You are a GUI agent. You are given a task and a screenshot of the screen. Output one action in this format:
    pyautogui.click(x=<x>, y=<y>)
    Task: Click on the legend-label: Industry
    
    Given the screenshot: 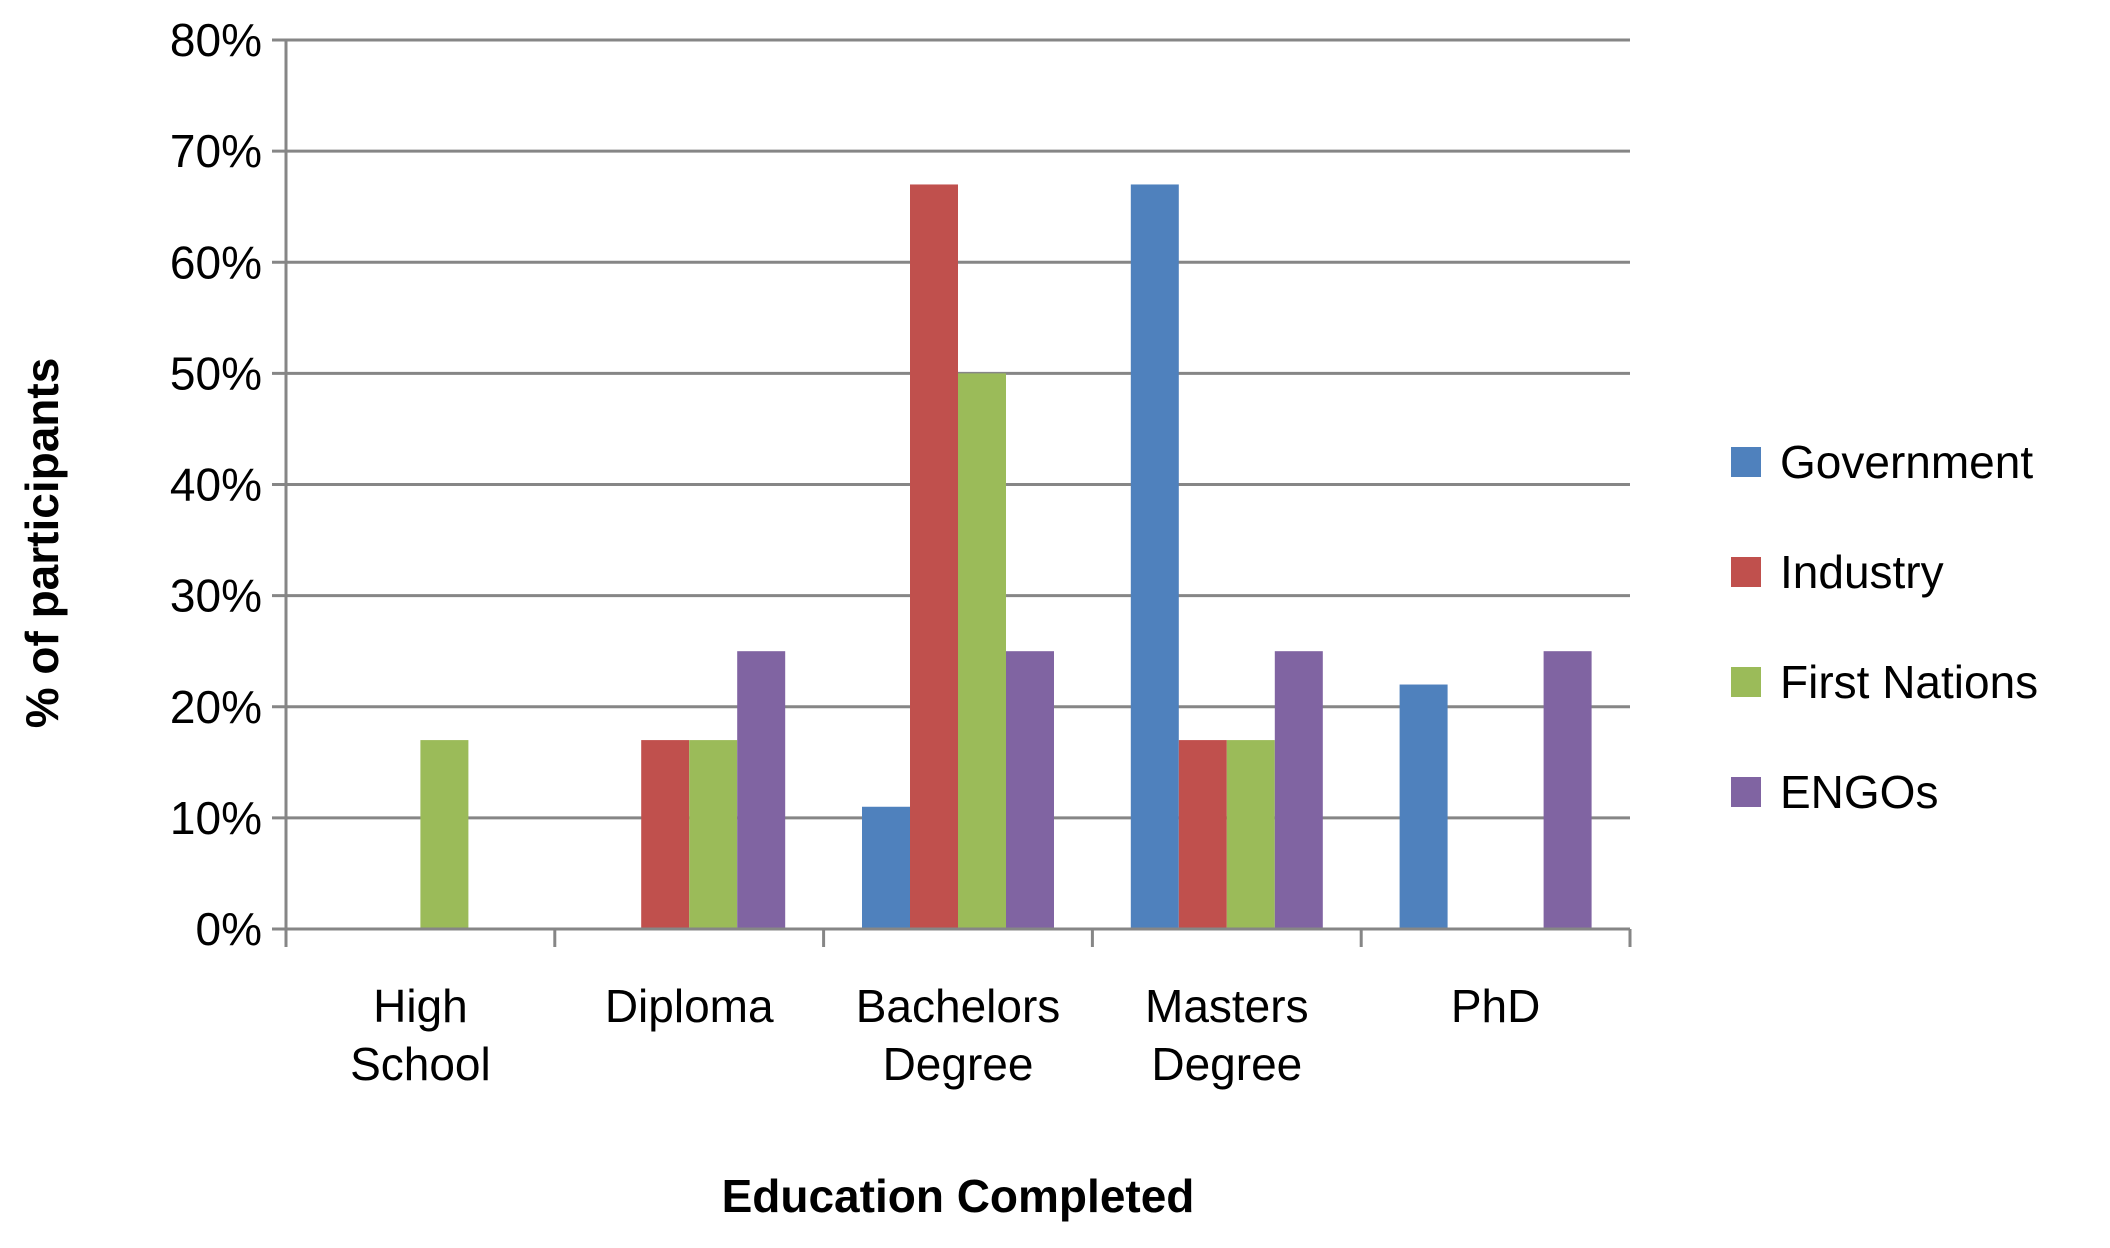 What is the action you would take?
    pyautogui.click(x=1862, y=572)
    